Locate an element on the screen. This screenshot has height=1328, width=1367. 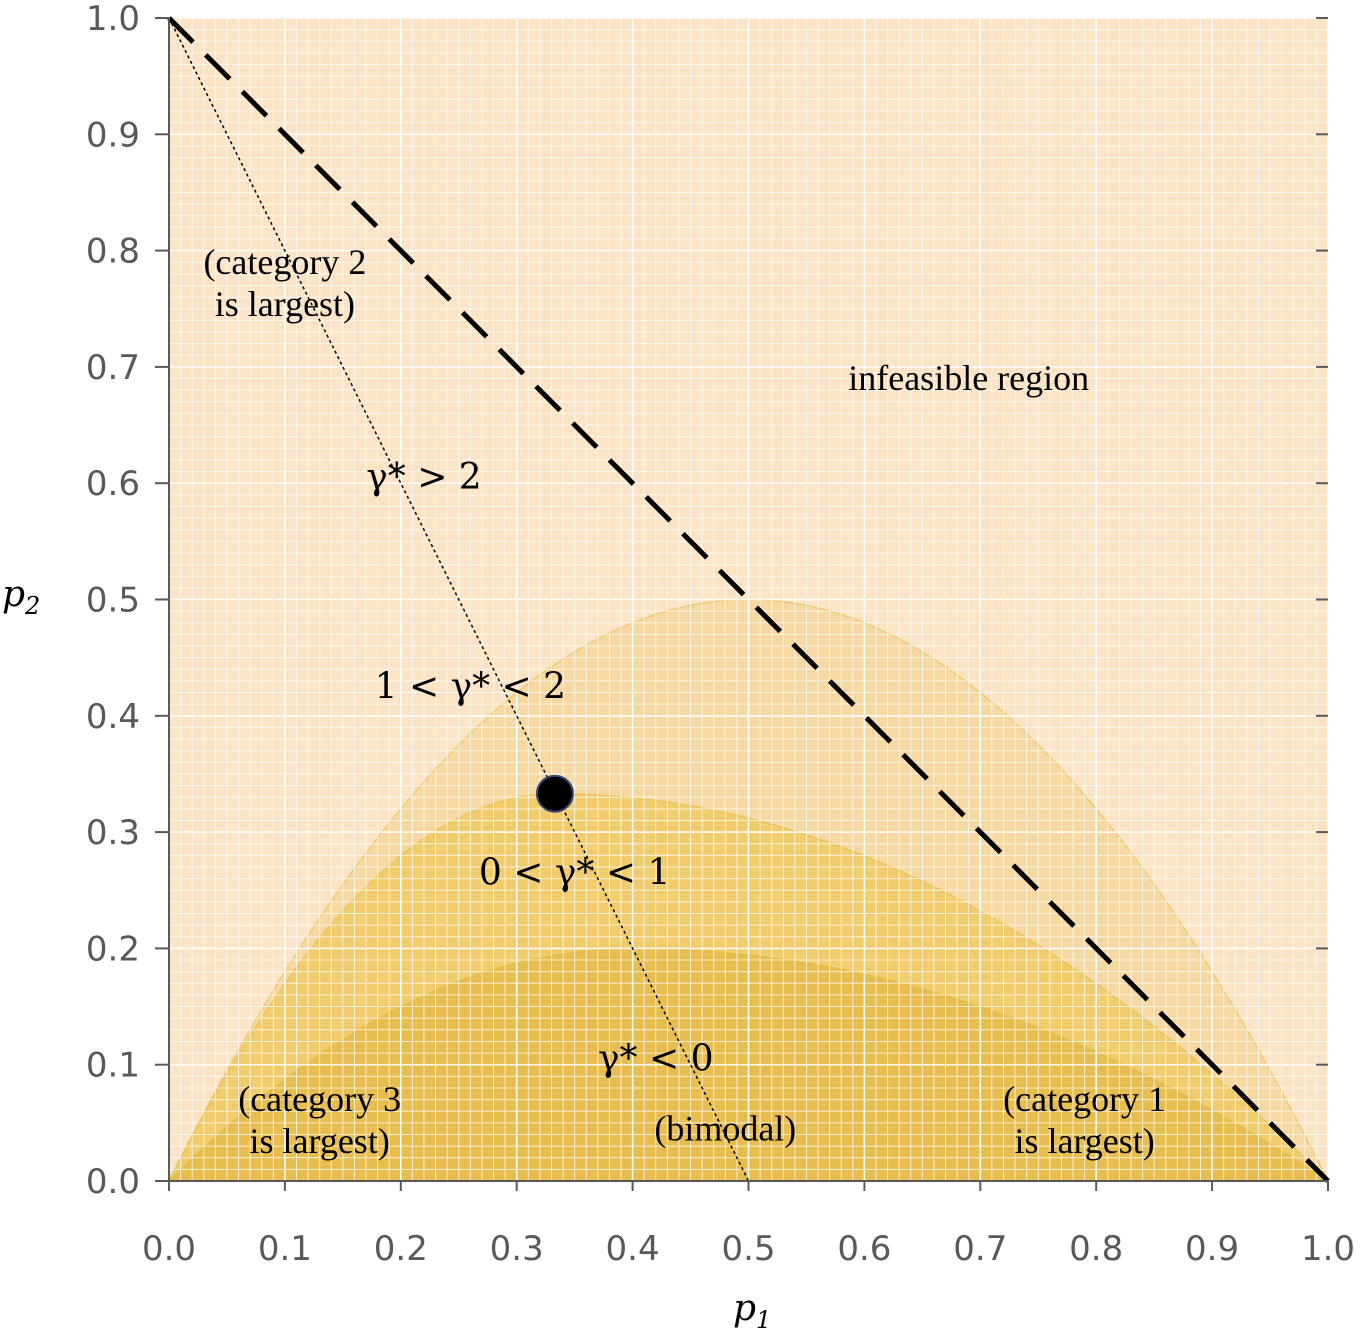
annotation-line: (category 3 is located at coordinates (319, 1099).